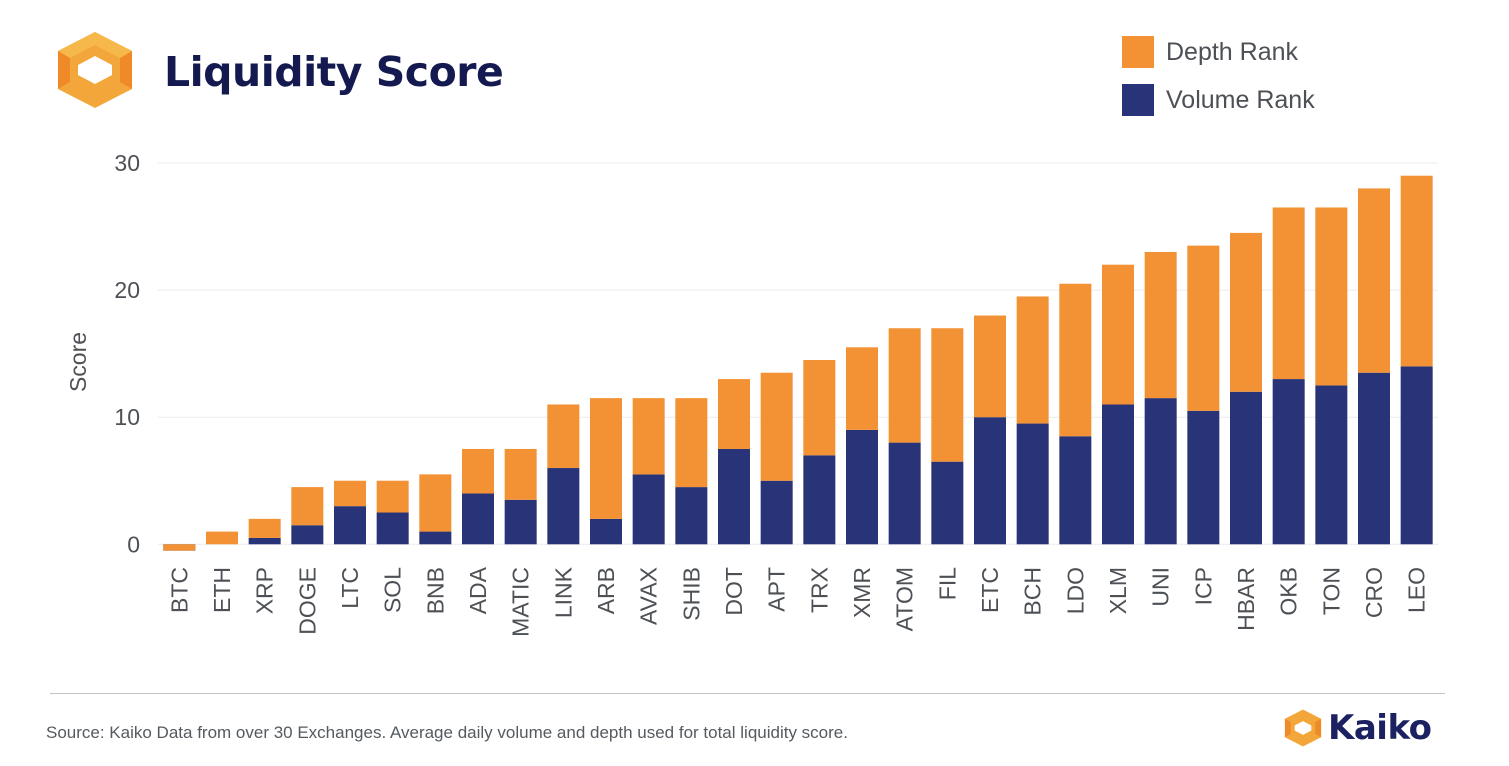 This screenshot has width=1509, height=766. Describe the element at coordinates (1417, 590) in the screenshot. I see `x-tick-label: LEO` at that location.